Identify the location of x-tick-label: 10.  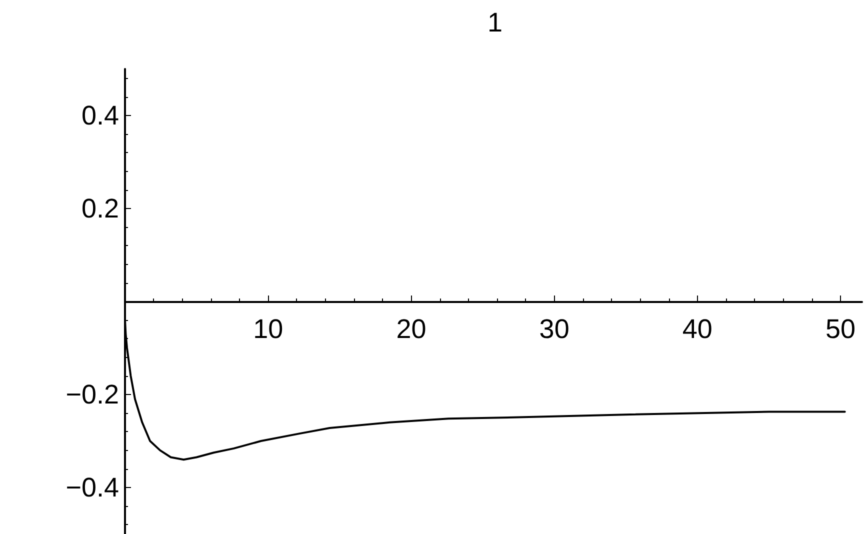
(268, 329).